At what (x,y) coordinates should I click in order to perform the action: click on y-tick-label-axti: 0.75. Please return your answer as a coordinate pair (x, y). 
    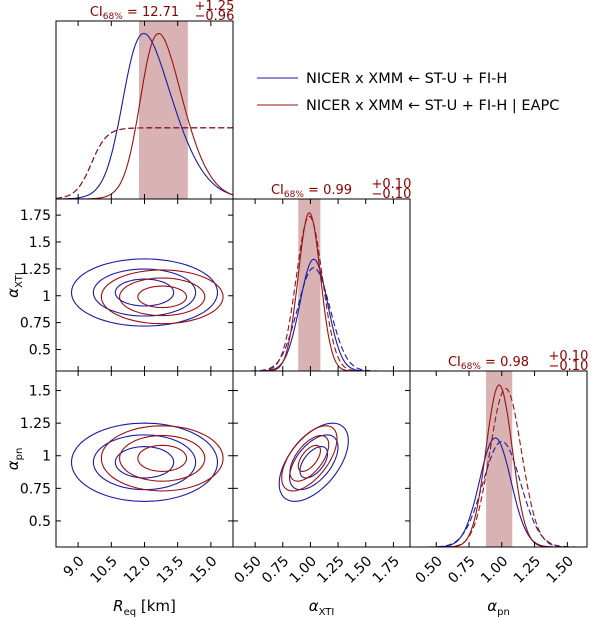
    Looking at the image, I should click on (35, 324).